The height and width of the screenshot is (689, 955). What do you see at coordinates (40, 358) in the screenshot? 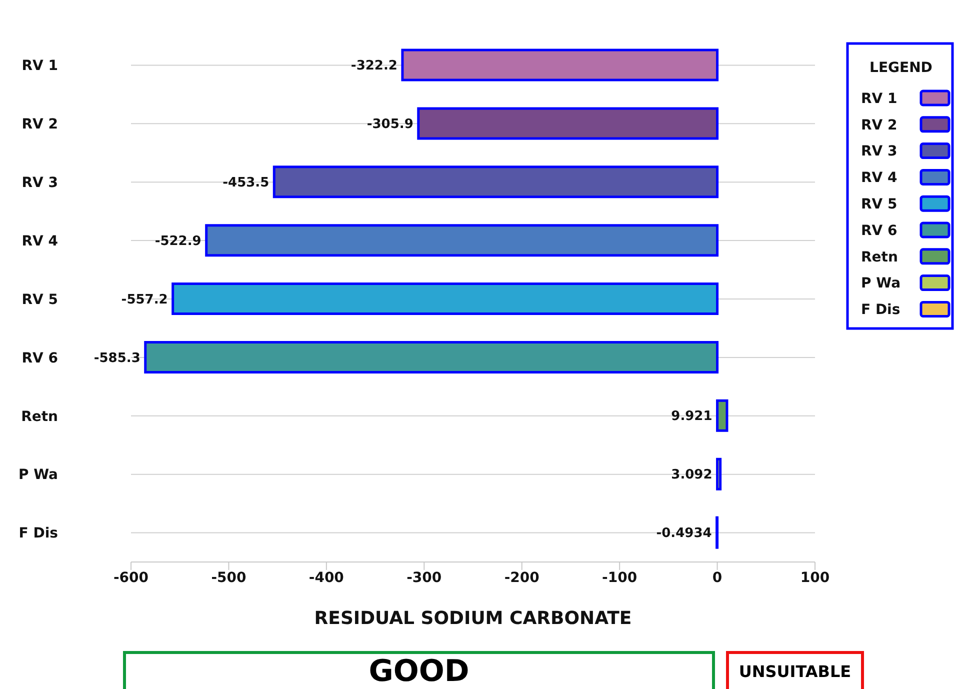
I see `y-tick-label: RV 6` at bounding box center [40, 358].